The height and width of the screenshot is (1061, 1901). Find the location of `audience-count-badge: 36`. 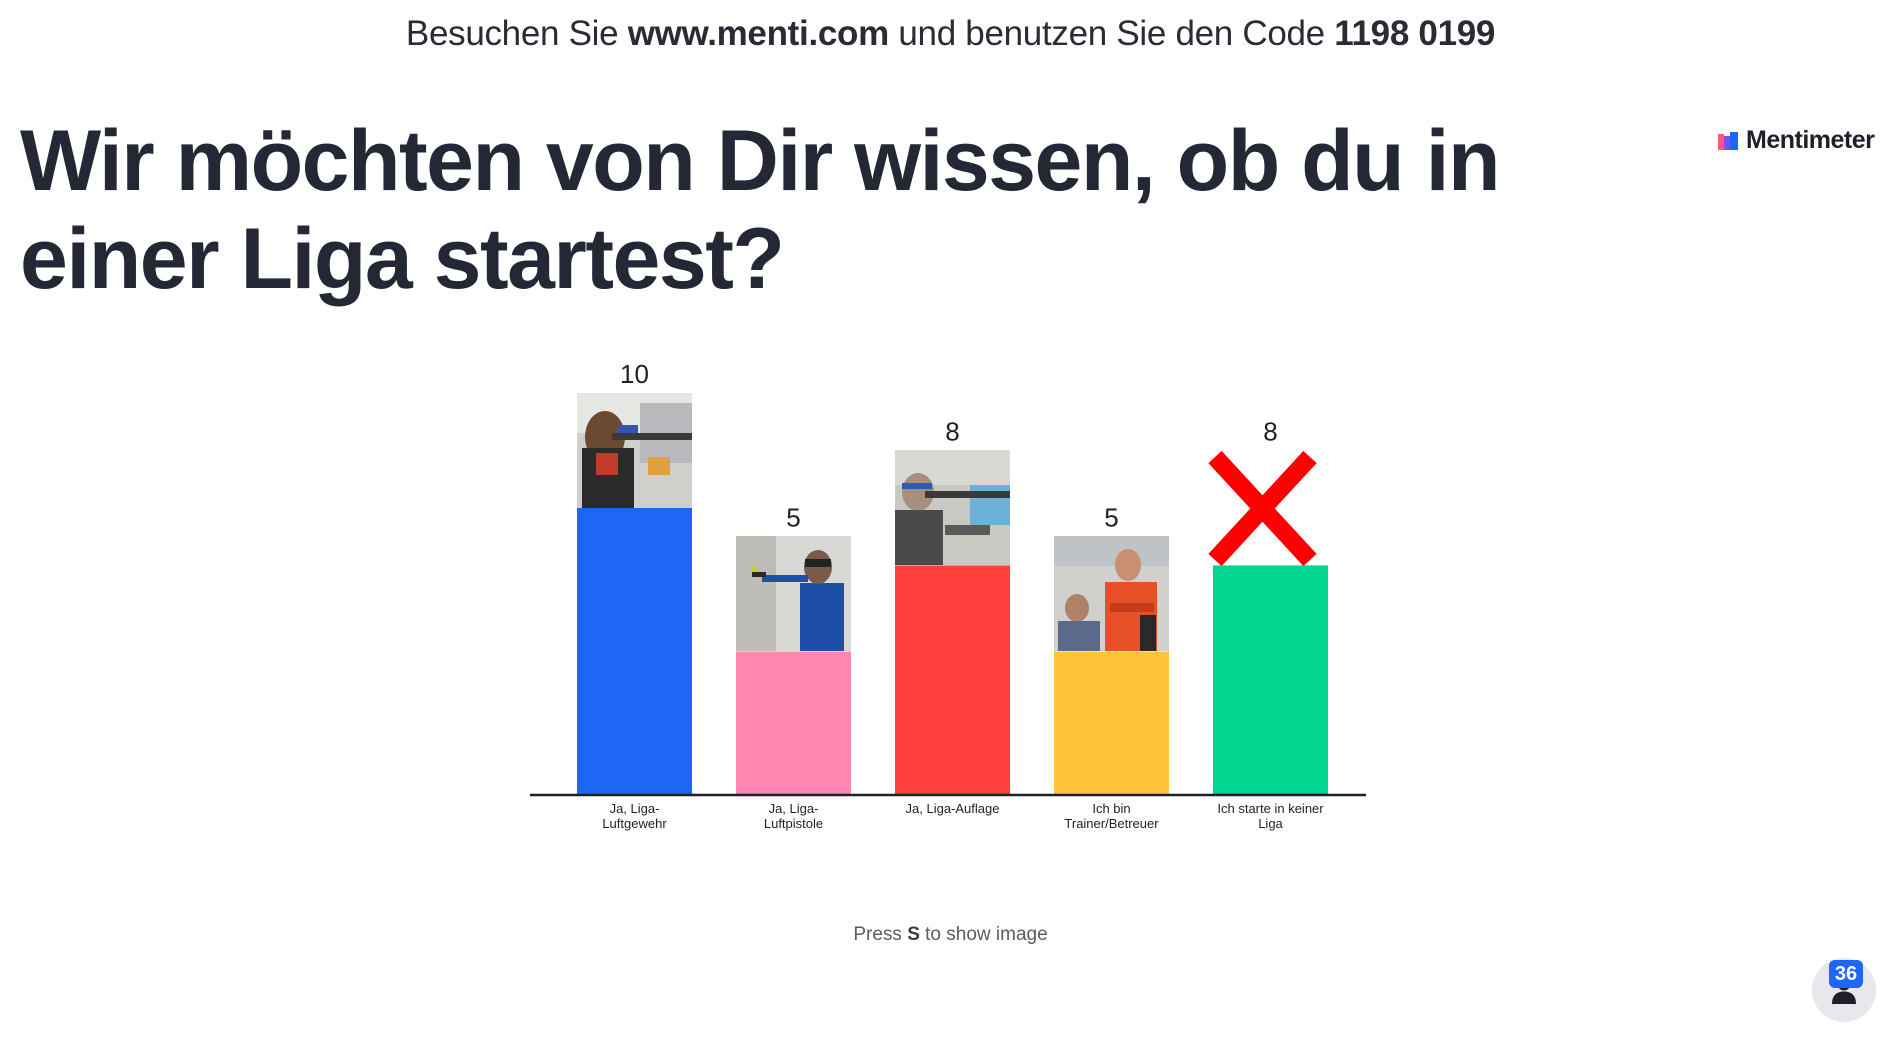

audience-count-badge: 36 is located at coordinates (1846, 974).